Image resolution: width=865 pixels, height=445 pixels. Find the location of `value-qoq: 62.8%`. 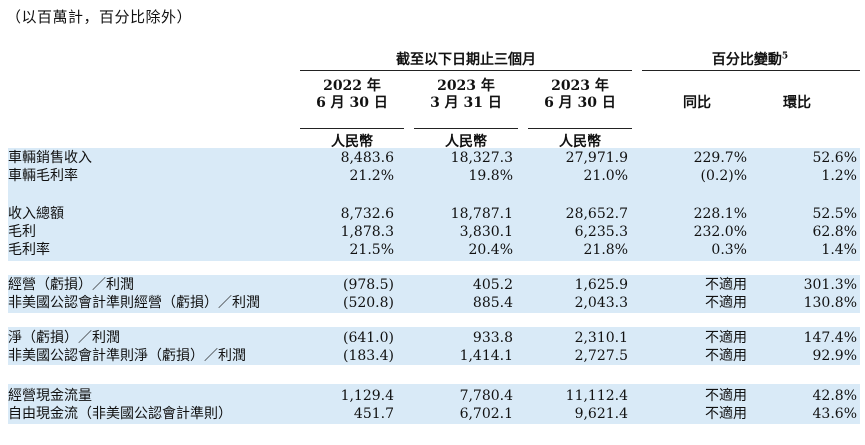

value-qoq: 62.8% is located at coordinates (834, 232).